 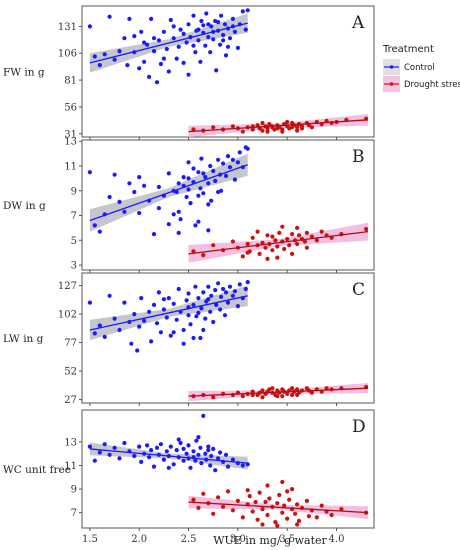 I want to click on legend-key-drought-point, so click(x=391, y=84).